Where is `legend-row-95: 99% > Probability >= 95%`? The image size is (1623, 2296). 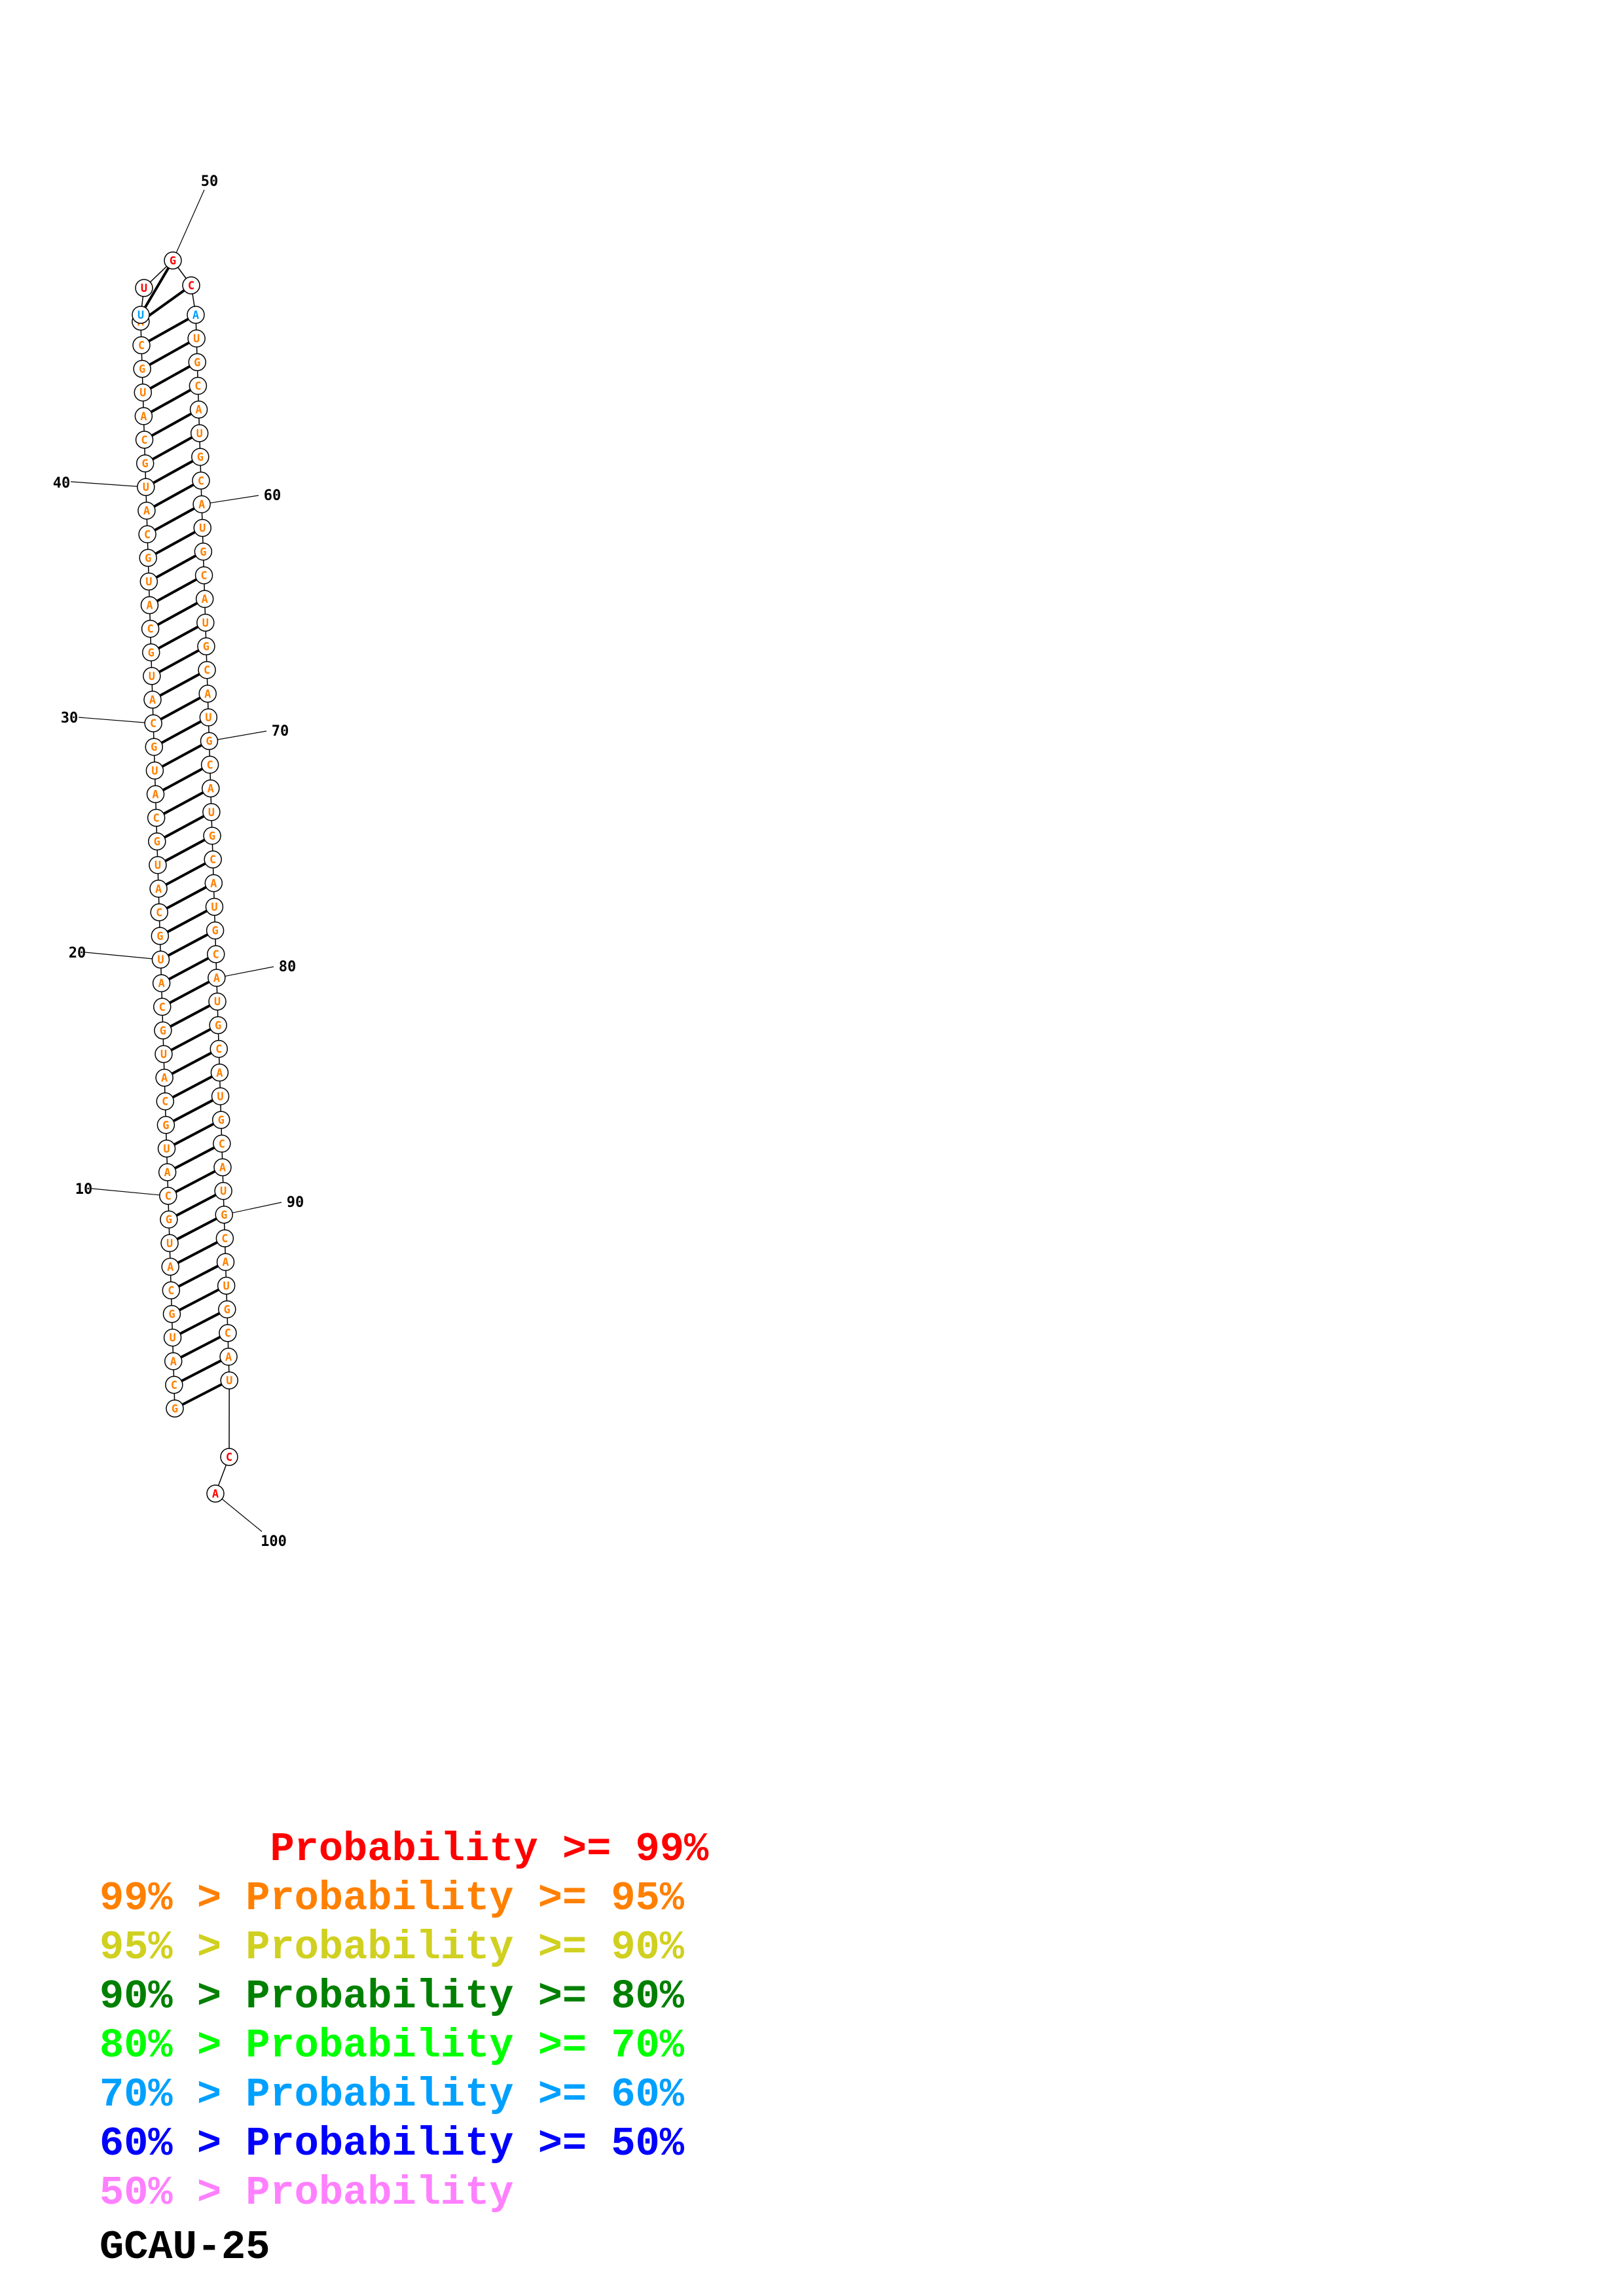 legend-row-95: 99% > Probability >= 95% is located at coordinates (392, 1898).